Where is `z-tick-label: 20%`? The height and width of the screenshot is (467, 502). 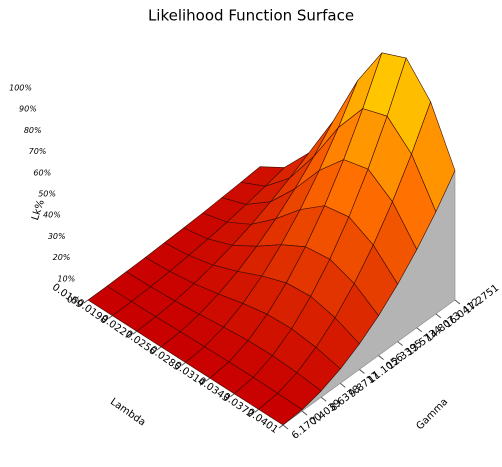
z-tick-label: 20% is located at coordinates (62, 257).